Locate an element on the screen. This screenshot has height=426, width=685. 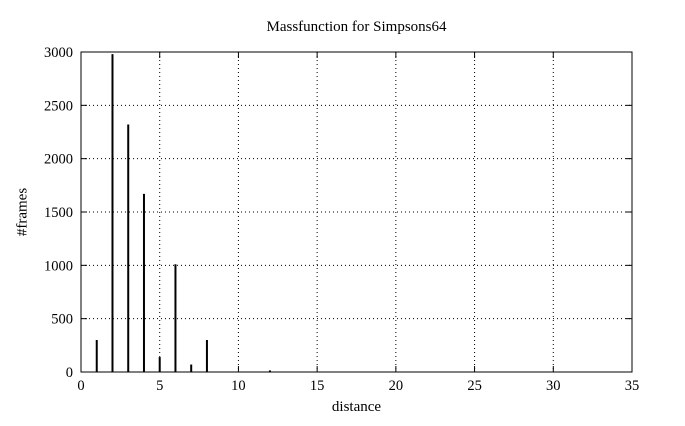
x-tick-label: 35 is located at coordinates (632, 386).